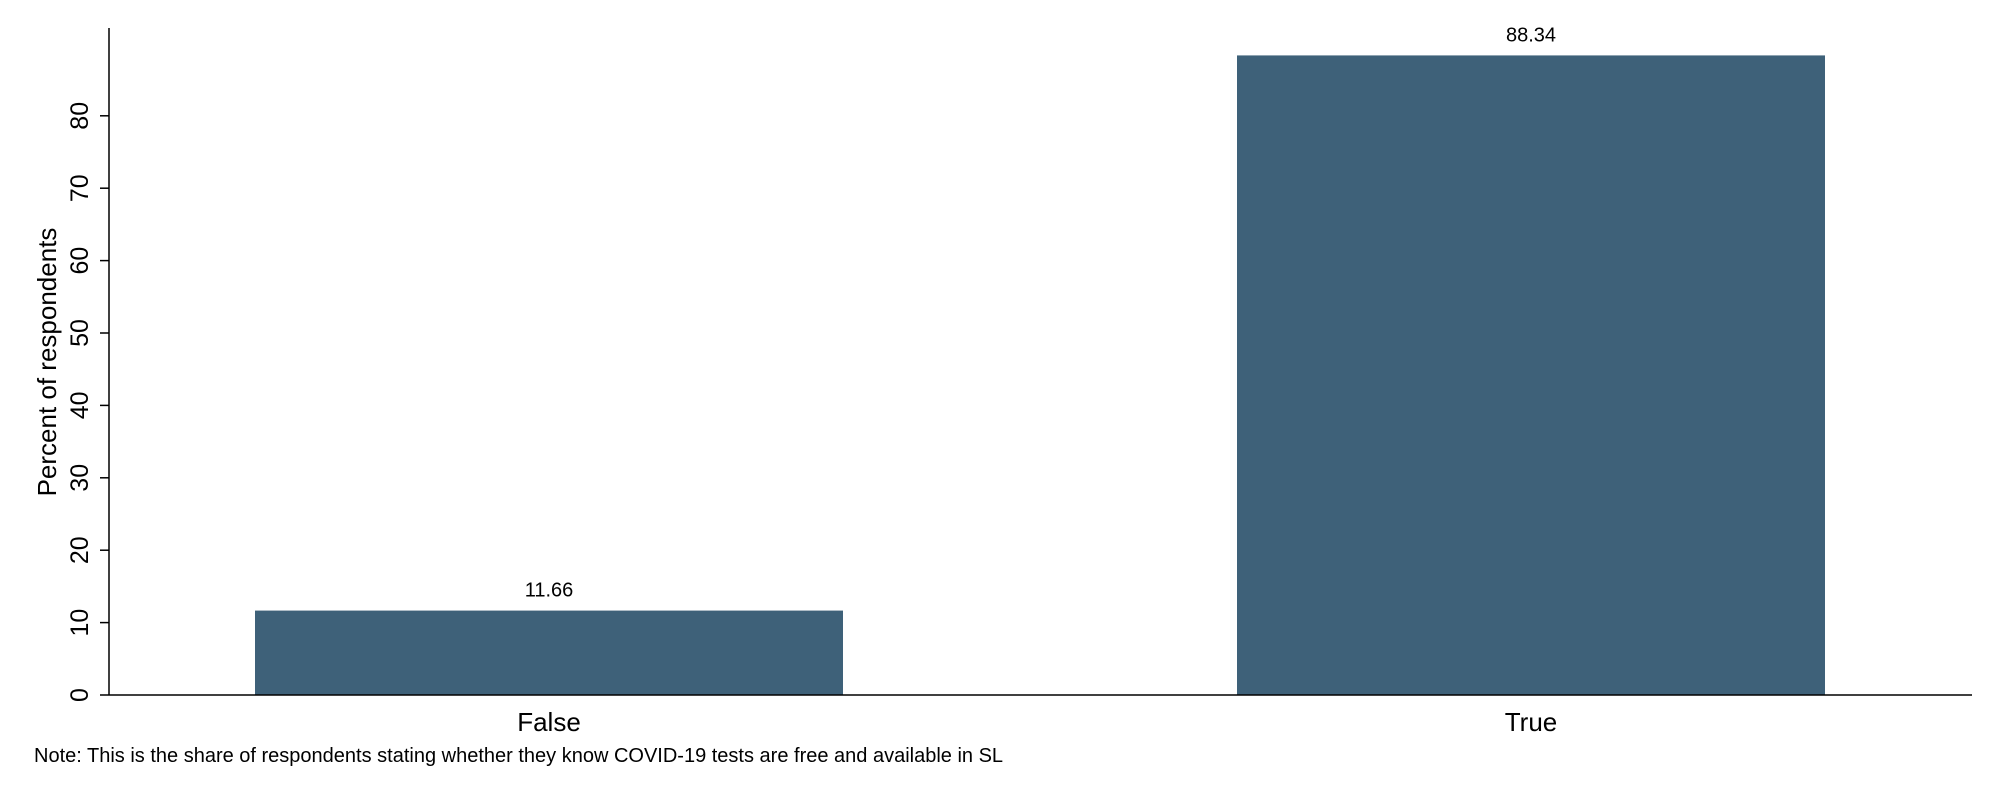 This screenshot has width=2000, height=800. I want to click on y-tick-label-20: 20, so click(80, 550).